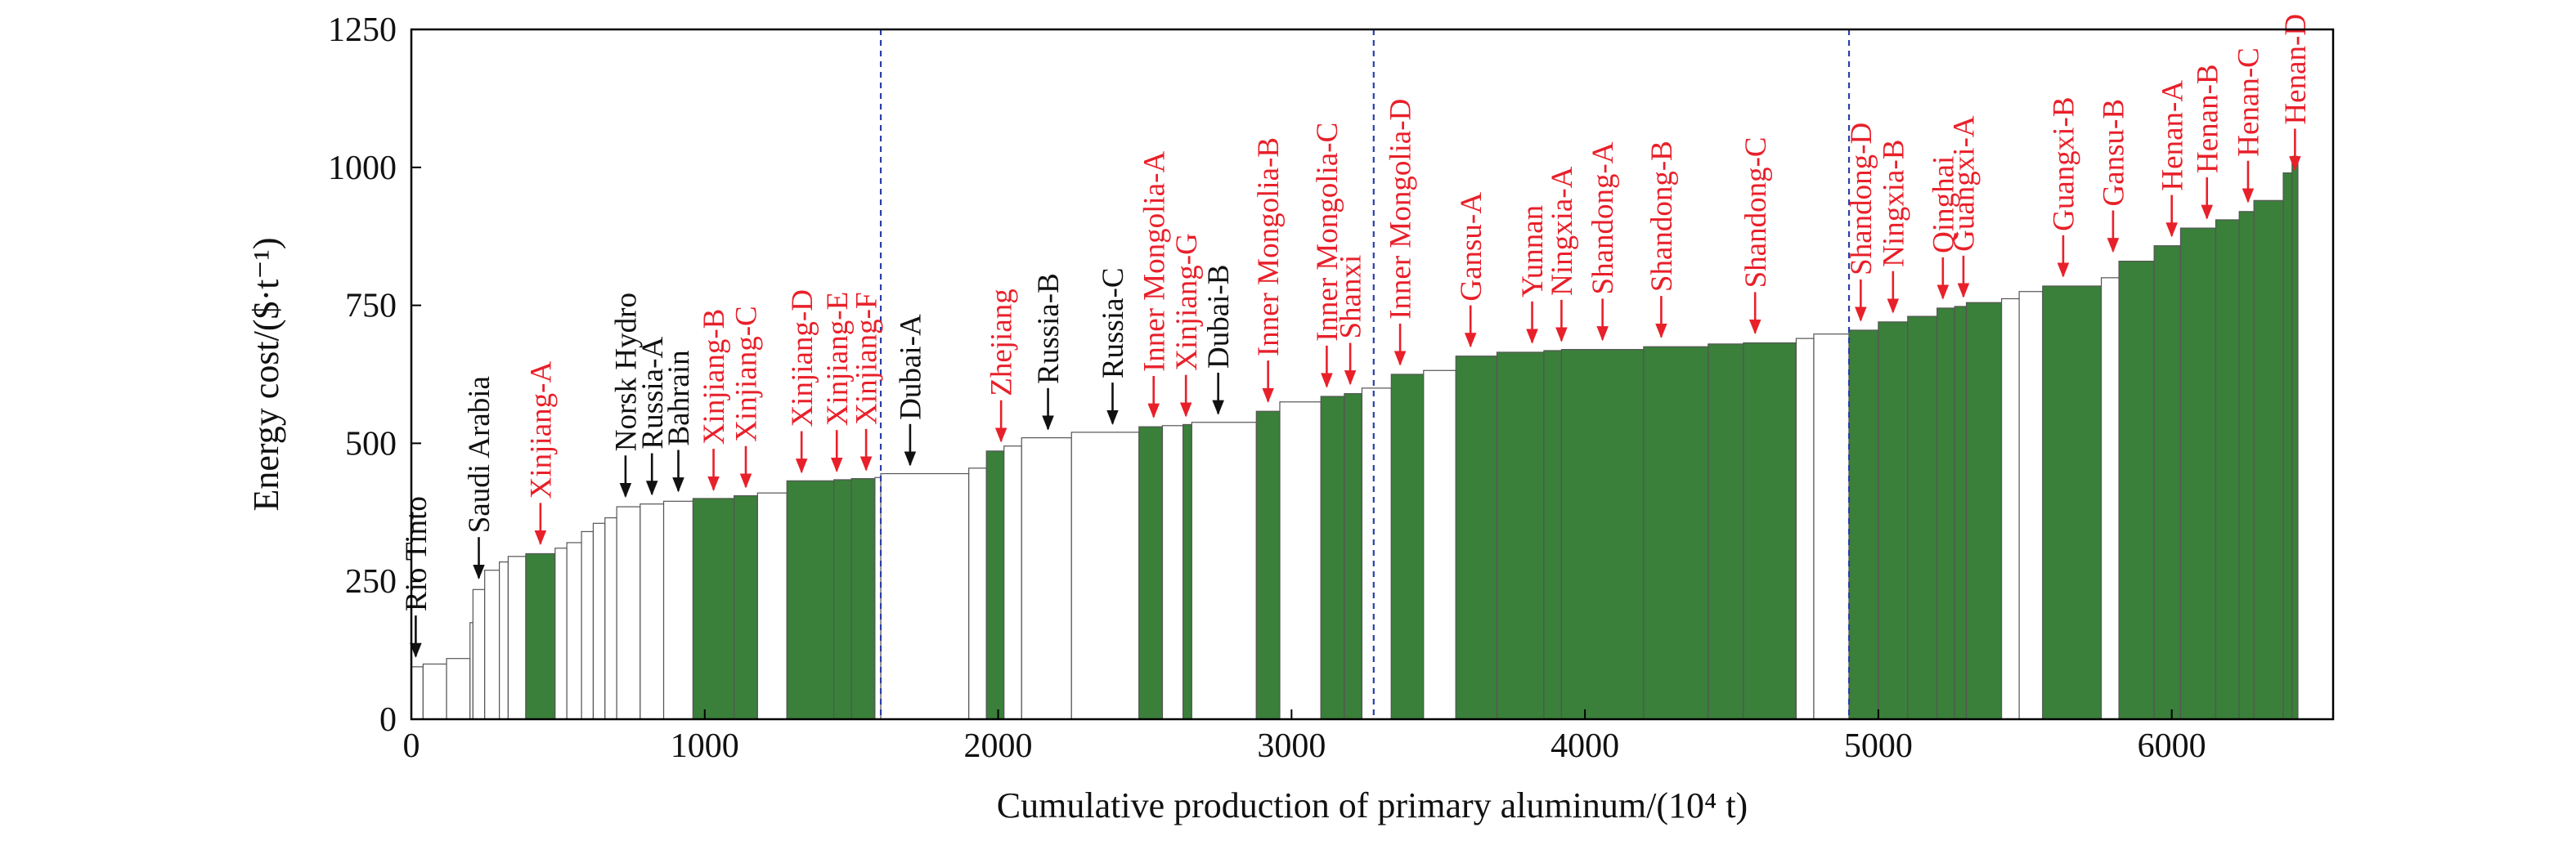  I want to click on y-tick-label-0: 0, so click(388, 720).